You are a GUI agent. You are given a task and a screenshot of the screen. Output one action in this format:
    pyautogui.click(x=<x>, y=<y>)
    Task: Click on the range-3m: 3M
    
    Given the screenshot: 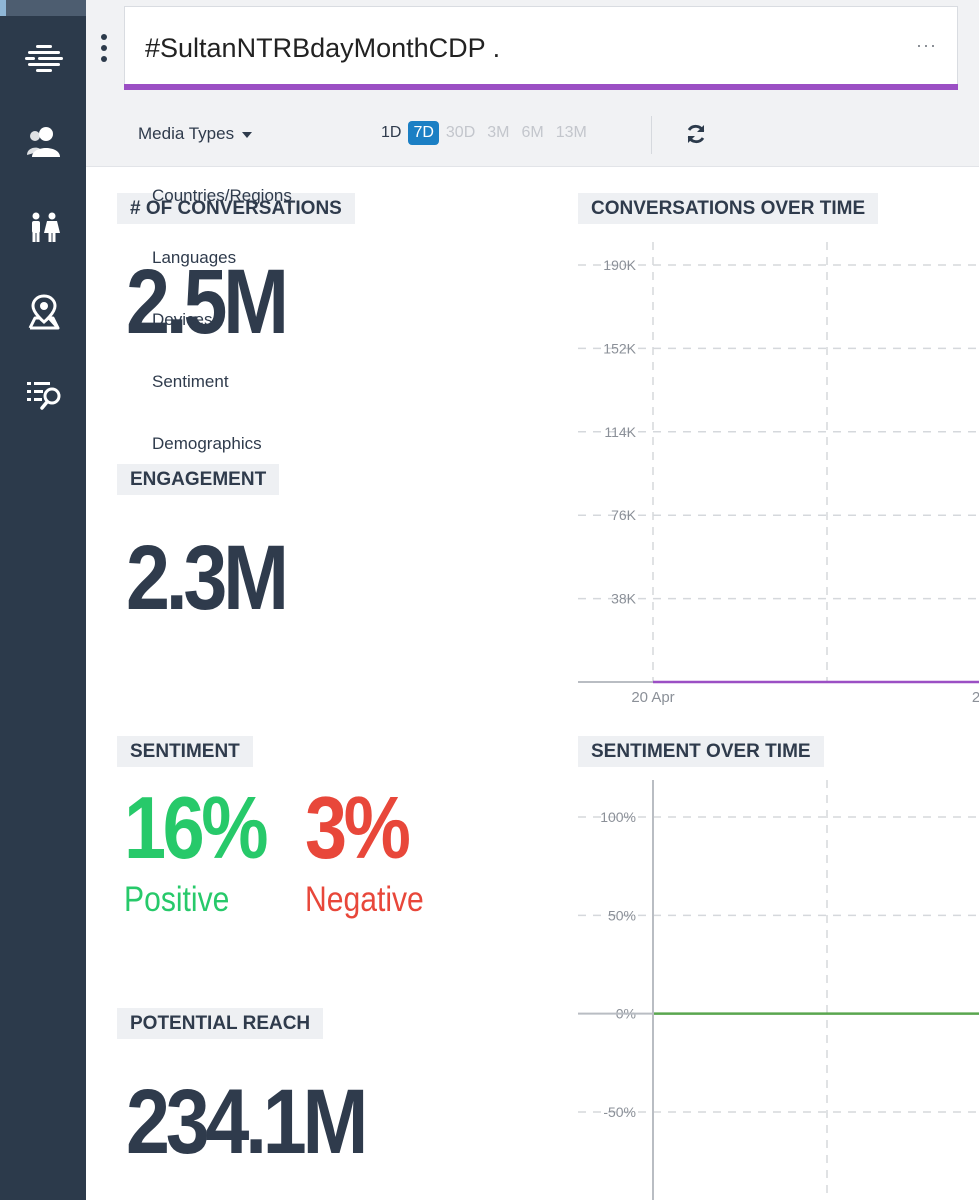 What is the action you would take?
    pyautogui.click(x=498, y=132)
    